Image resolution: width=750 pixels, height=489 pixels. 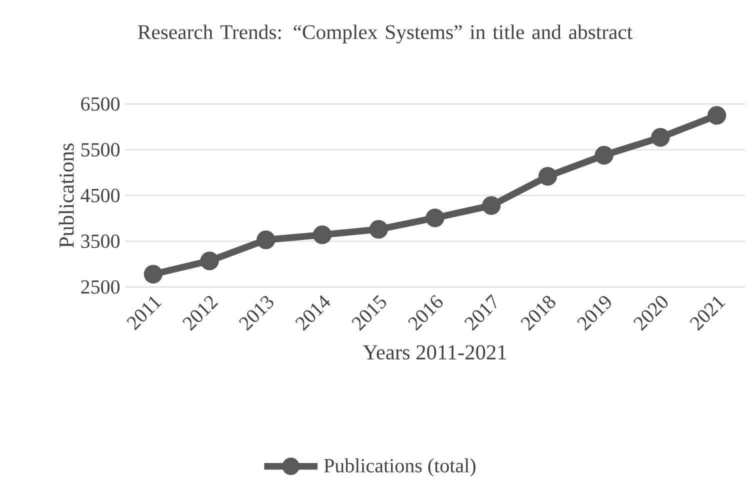 What do you see at coordinates (66, 196) in the screenshot?
I see `y-axis-title: Publications` at bounding box center [66, 196].